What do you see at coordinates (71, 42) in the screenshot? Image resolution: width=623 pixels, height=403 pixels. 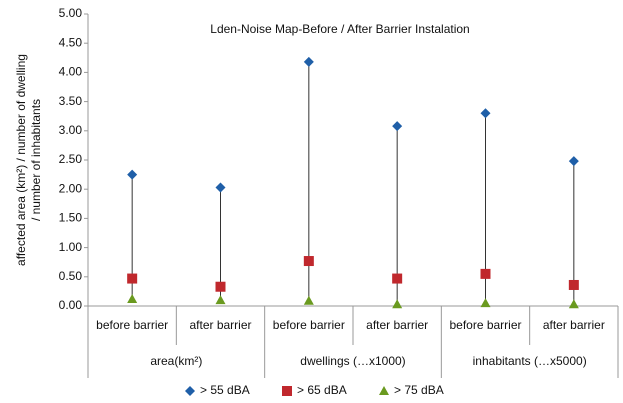 I see `y-tick-label: 4.50` at bounding box center [71, 42].